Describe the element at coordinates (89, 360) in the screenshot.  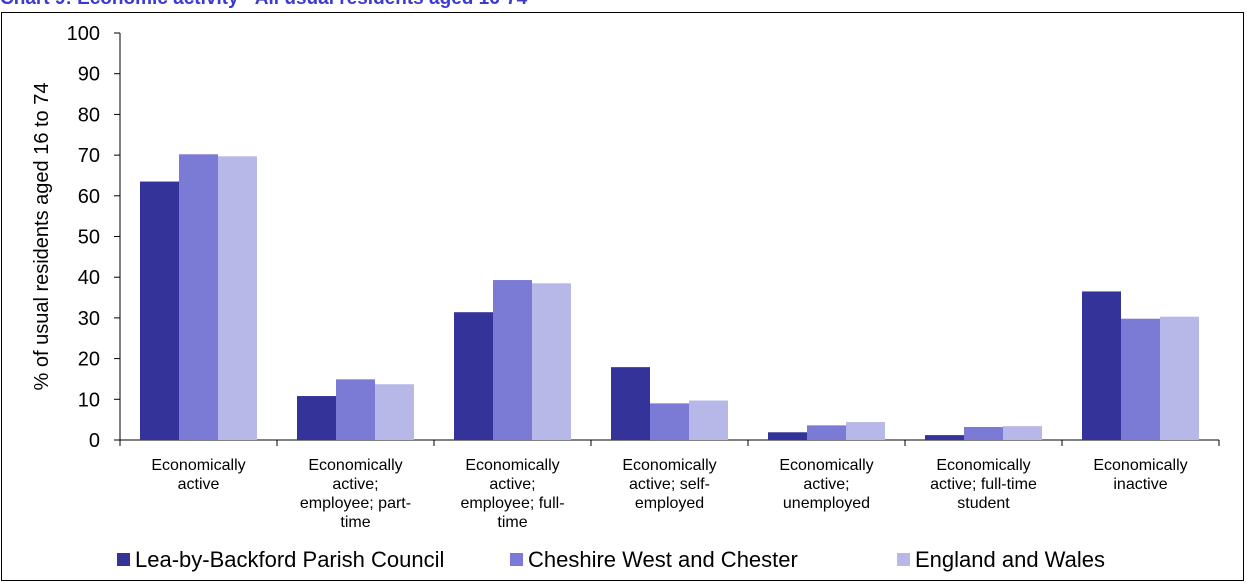
I see `y-tick-label: 20` at that location.